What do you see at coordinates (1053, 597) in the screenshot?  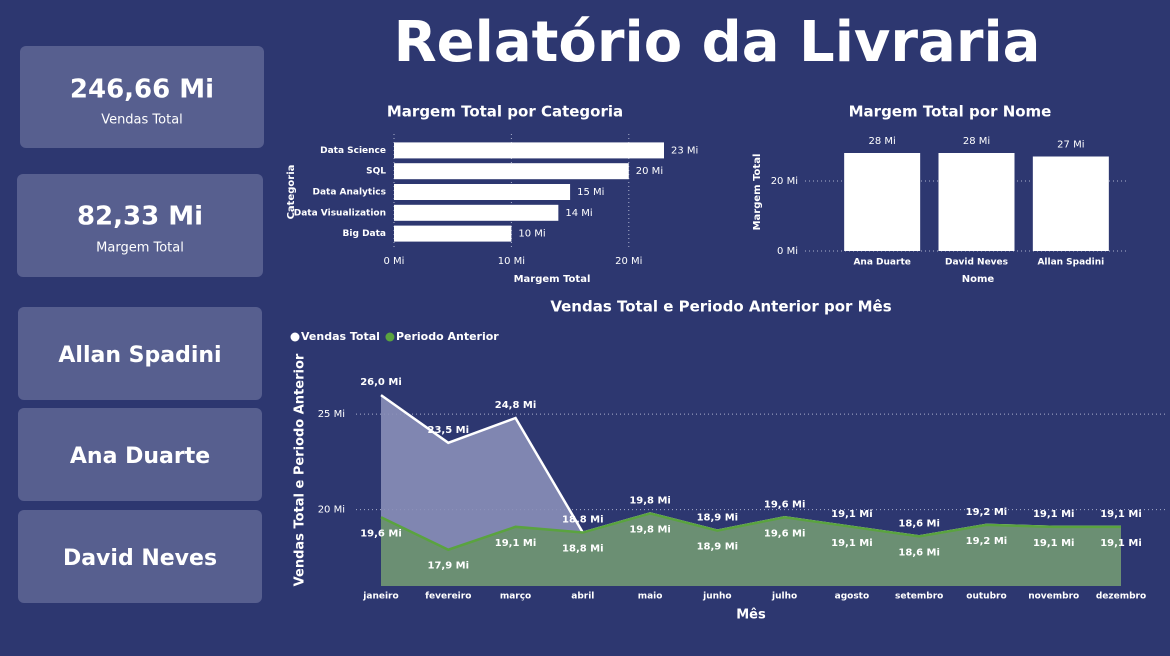 I see `x-tick-label: novembro` at bounding box center [1053, 597].